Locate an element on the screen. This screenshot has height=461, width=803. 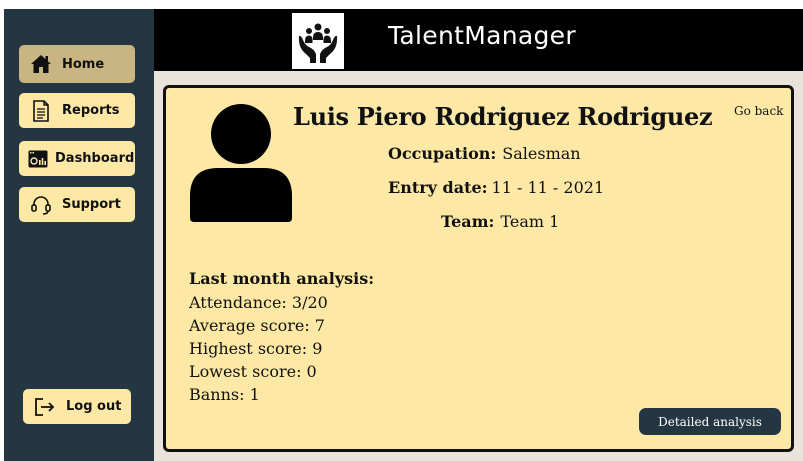
team-care-icon is located at coordinates (318, 41).